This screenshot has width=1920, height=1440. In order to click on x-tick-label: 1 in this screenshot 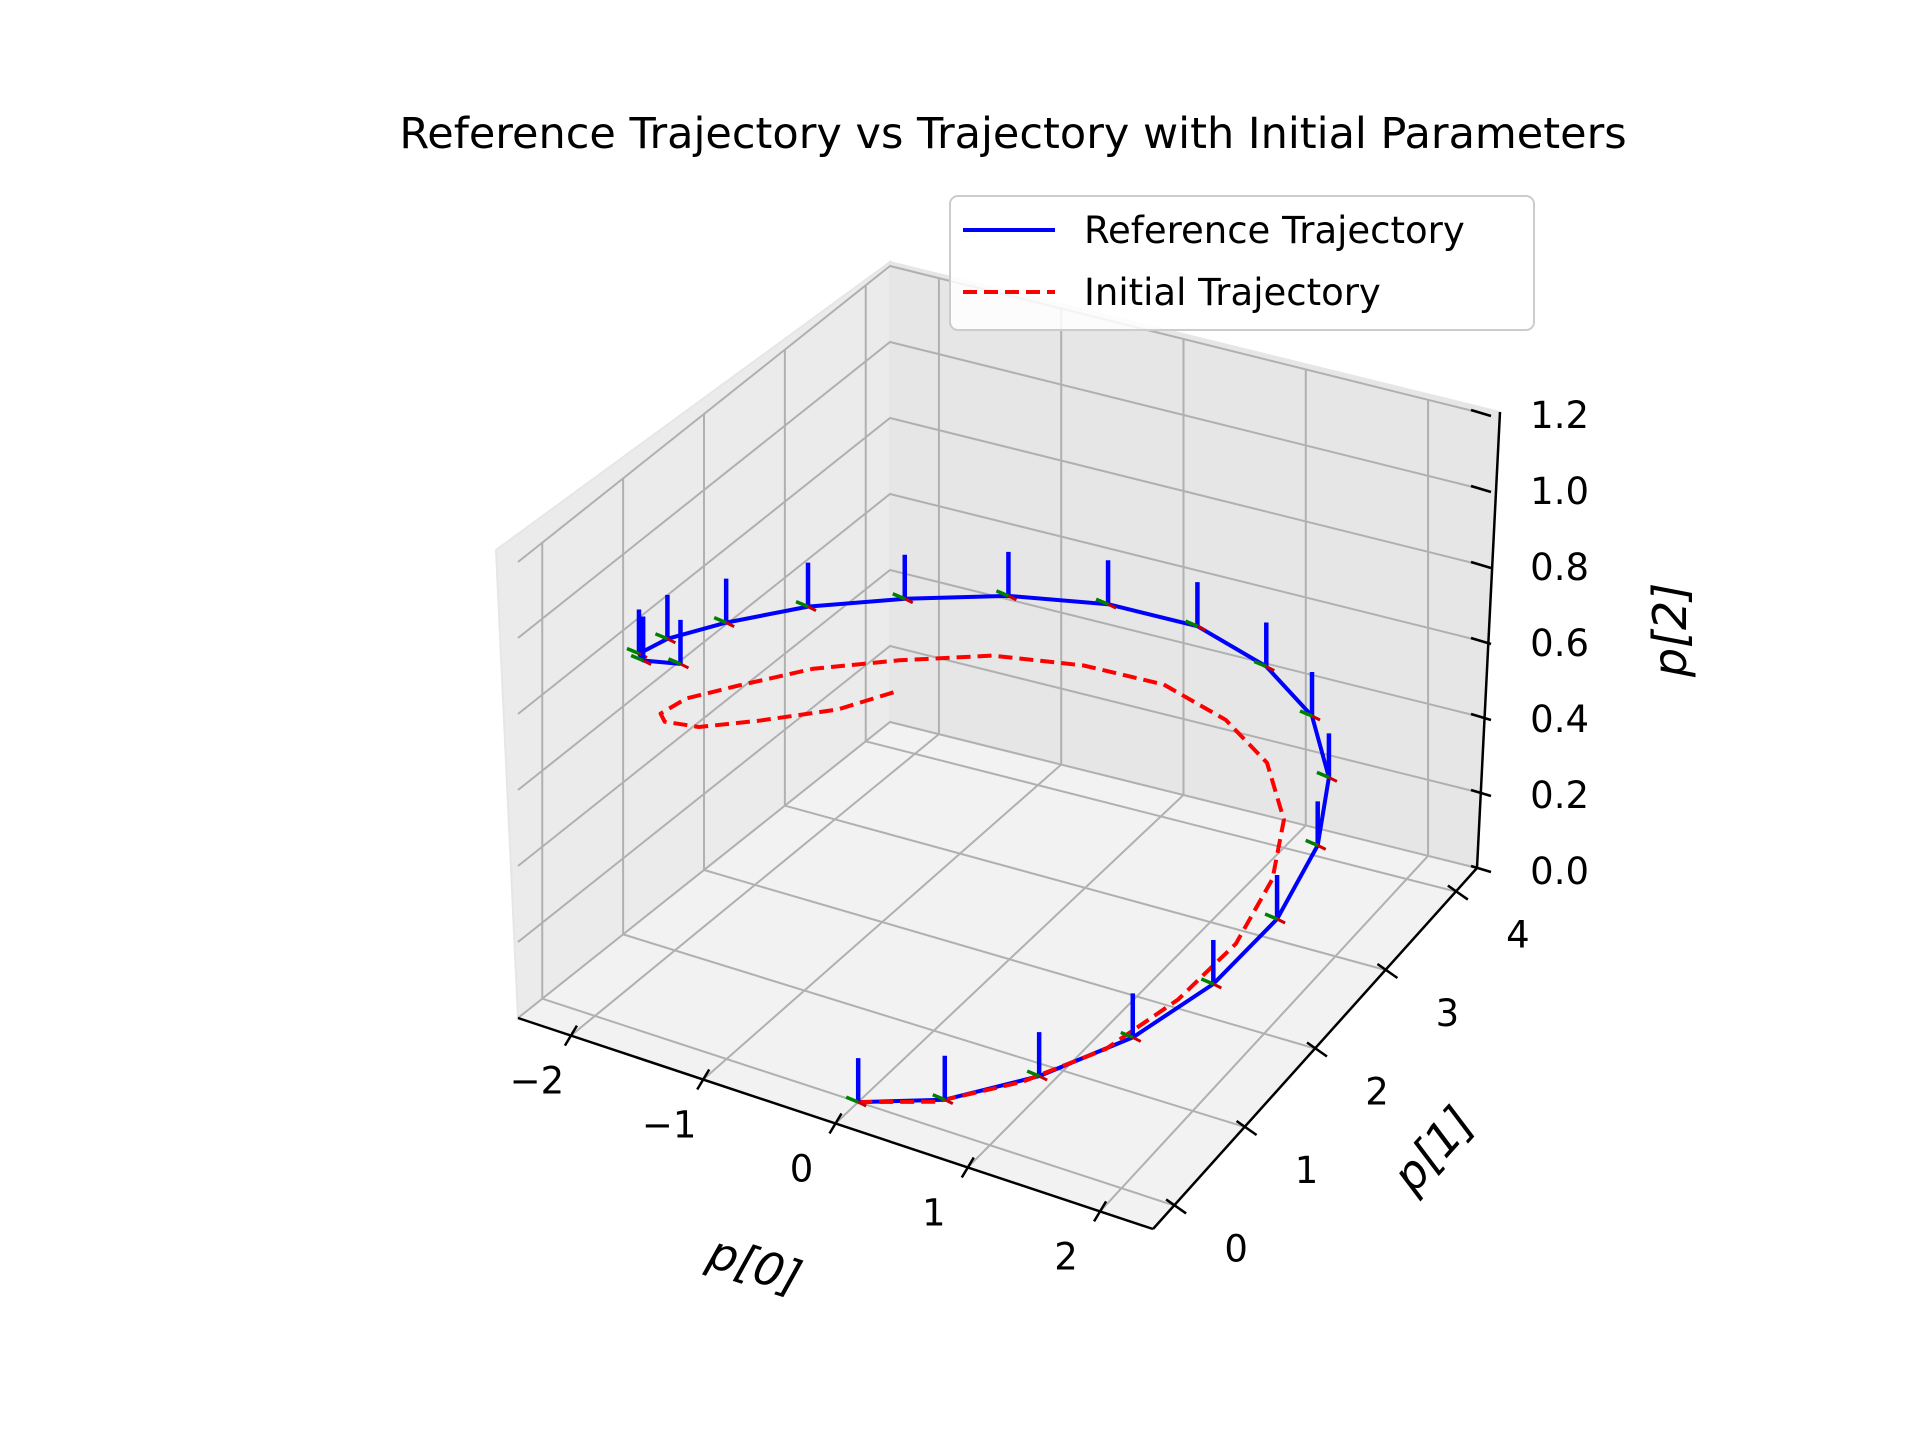, I will do `click(934, 1212)`.